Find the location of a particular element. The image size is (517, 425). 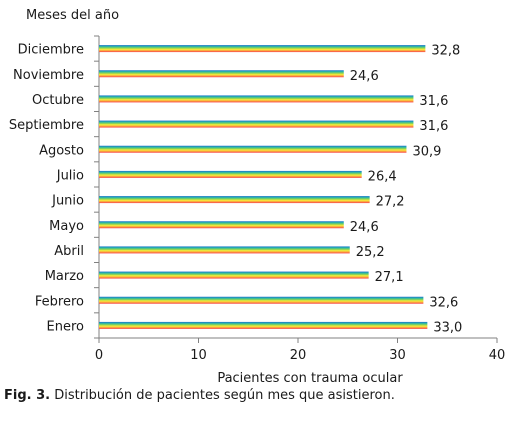

bar-junio is located at coordinates (234, 199).